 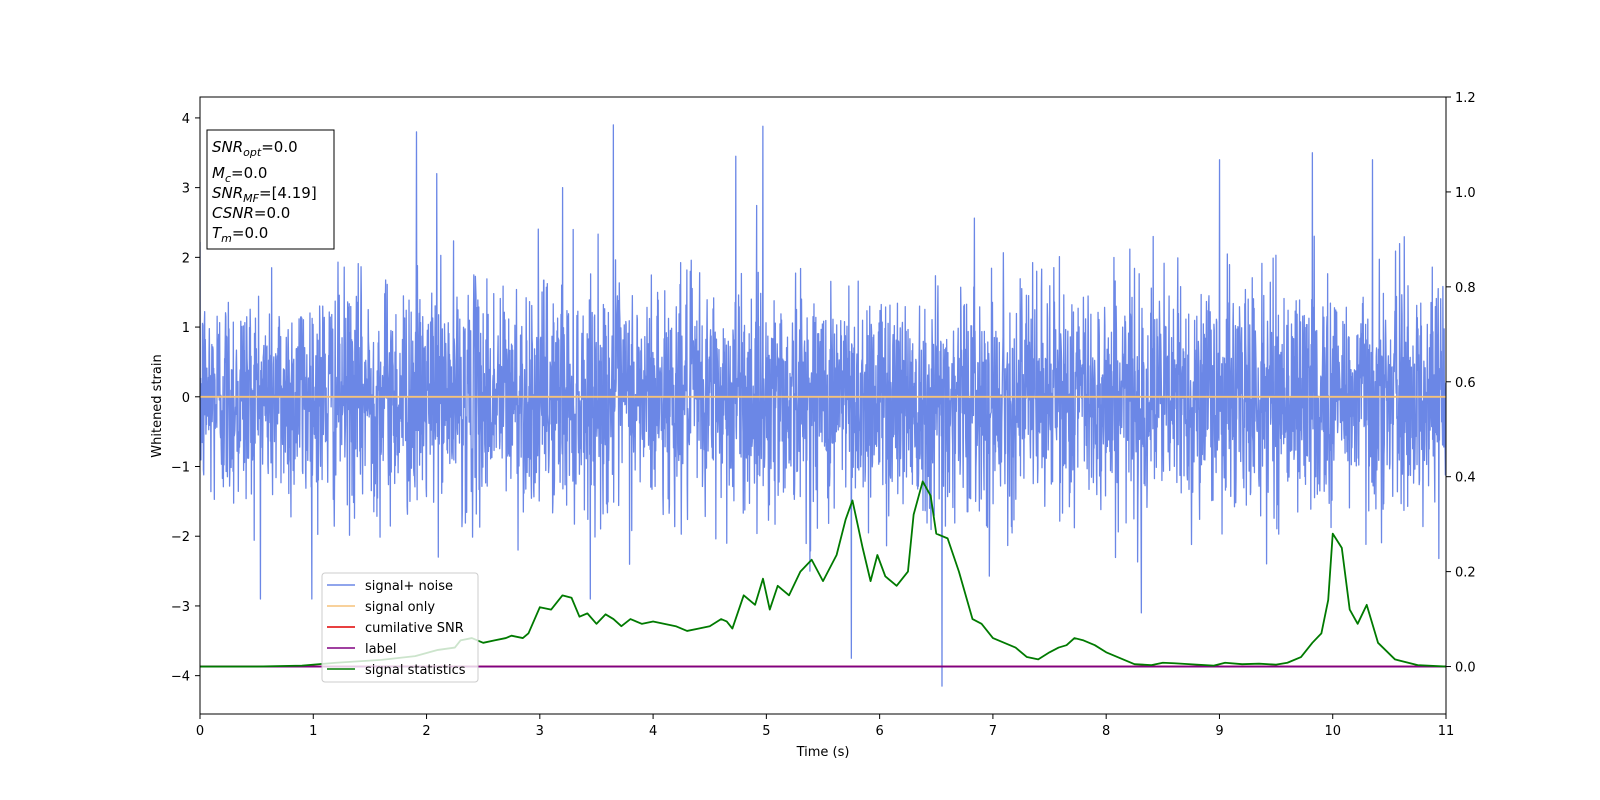 I want to click on x-tick-label: 8, so click(x=1106, y=731).